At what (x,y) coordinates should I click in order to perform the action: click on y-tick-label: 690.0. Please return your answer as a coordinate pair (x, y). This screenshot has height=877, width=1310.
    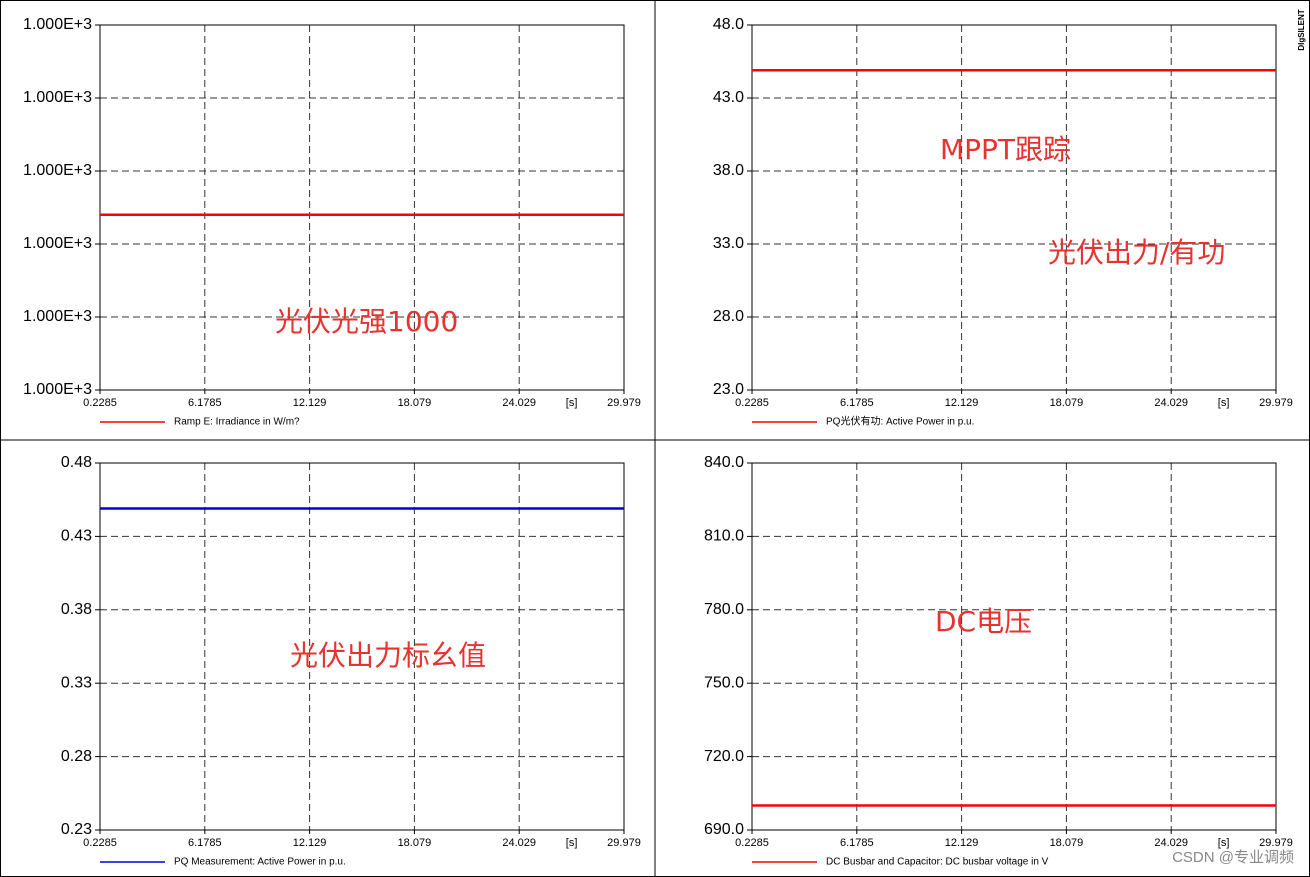
    Looking at the image, I should click on (724, 829).